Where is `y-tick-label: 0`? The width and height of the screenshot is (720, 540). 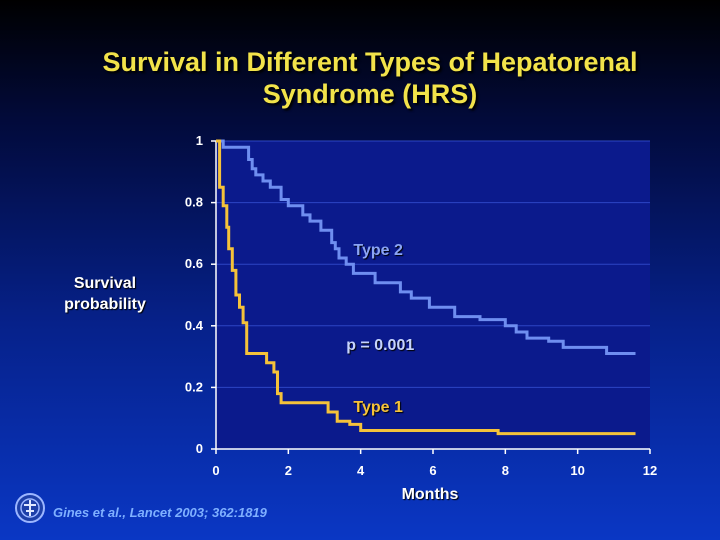 y-tick-label: 0 is located at coordinates (199, 448).